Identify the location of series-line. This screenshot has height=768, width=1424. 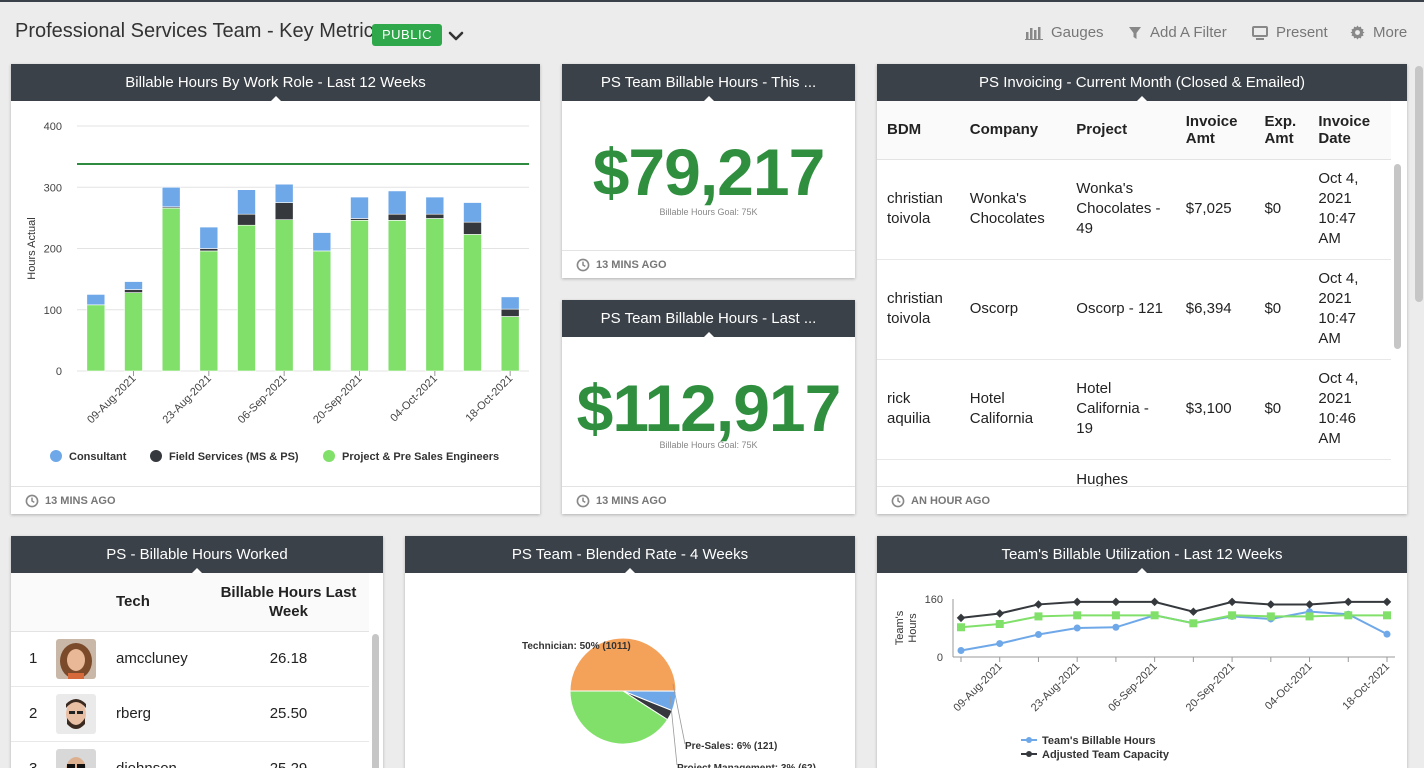
(1173, 609).